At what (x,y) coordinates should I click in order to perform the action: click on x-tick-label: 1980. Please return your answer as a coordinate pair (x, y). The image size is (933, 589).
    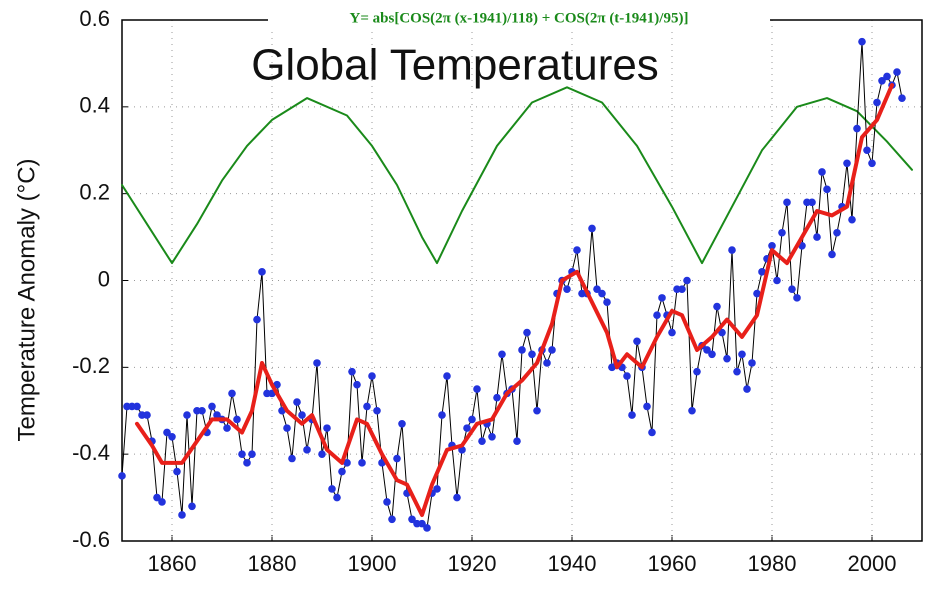
    Looking at the image, I should click on (772, 563).